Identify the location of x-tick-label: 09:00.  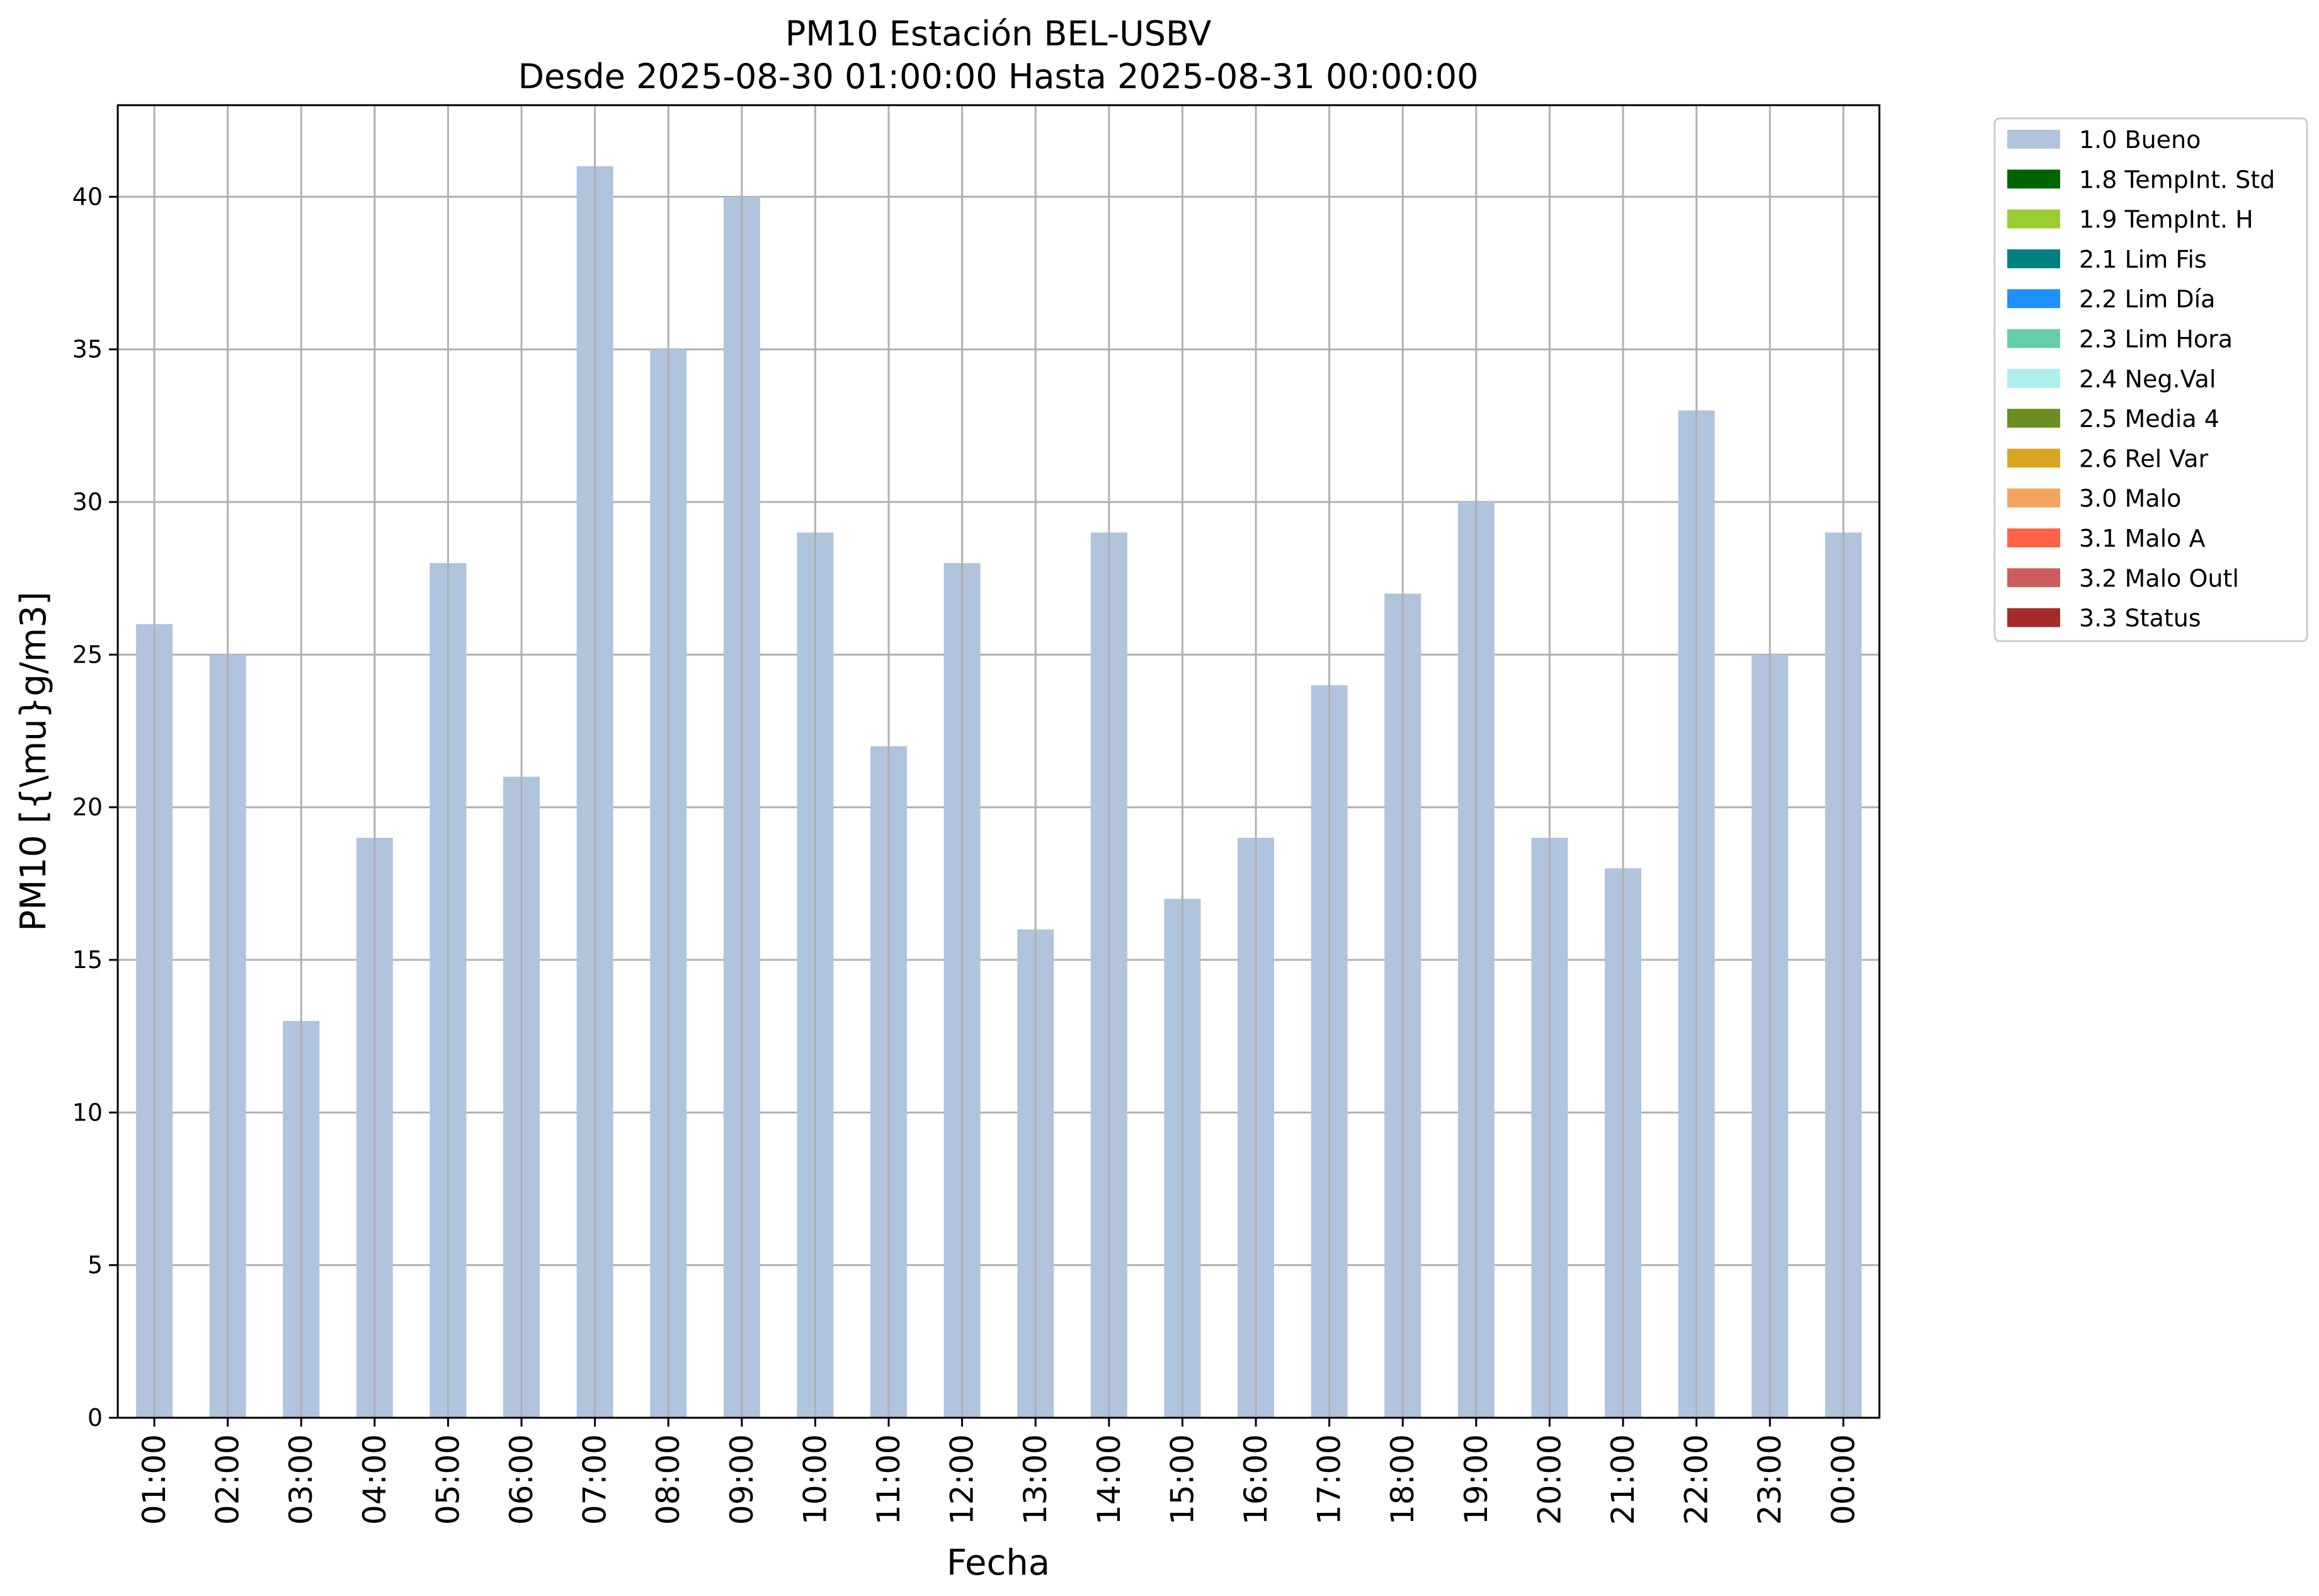
(742, 1479).